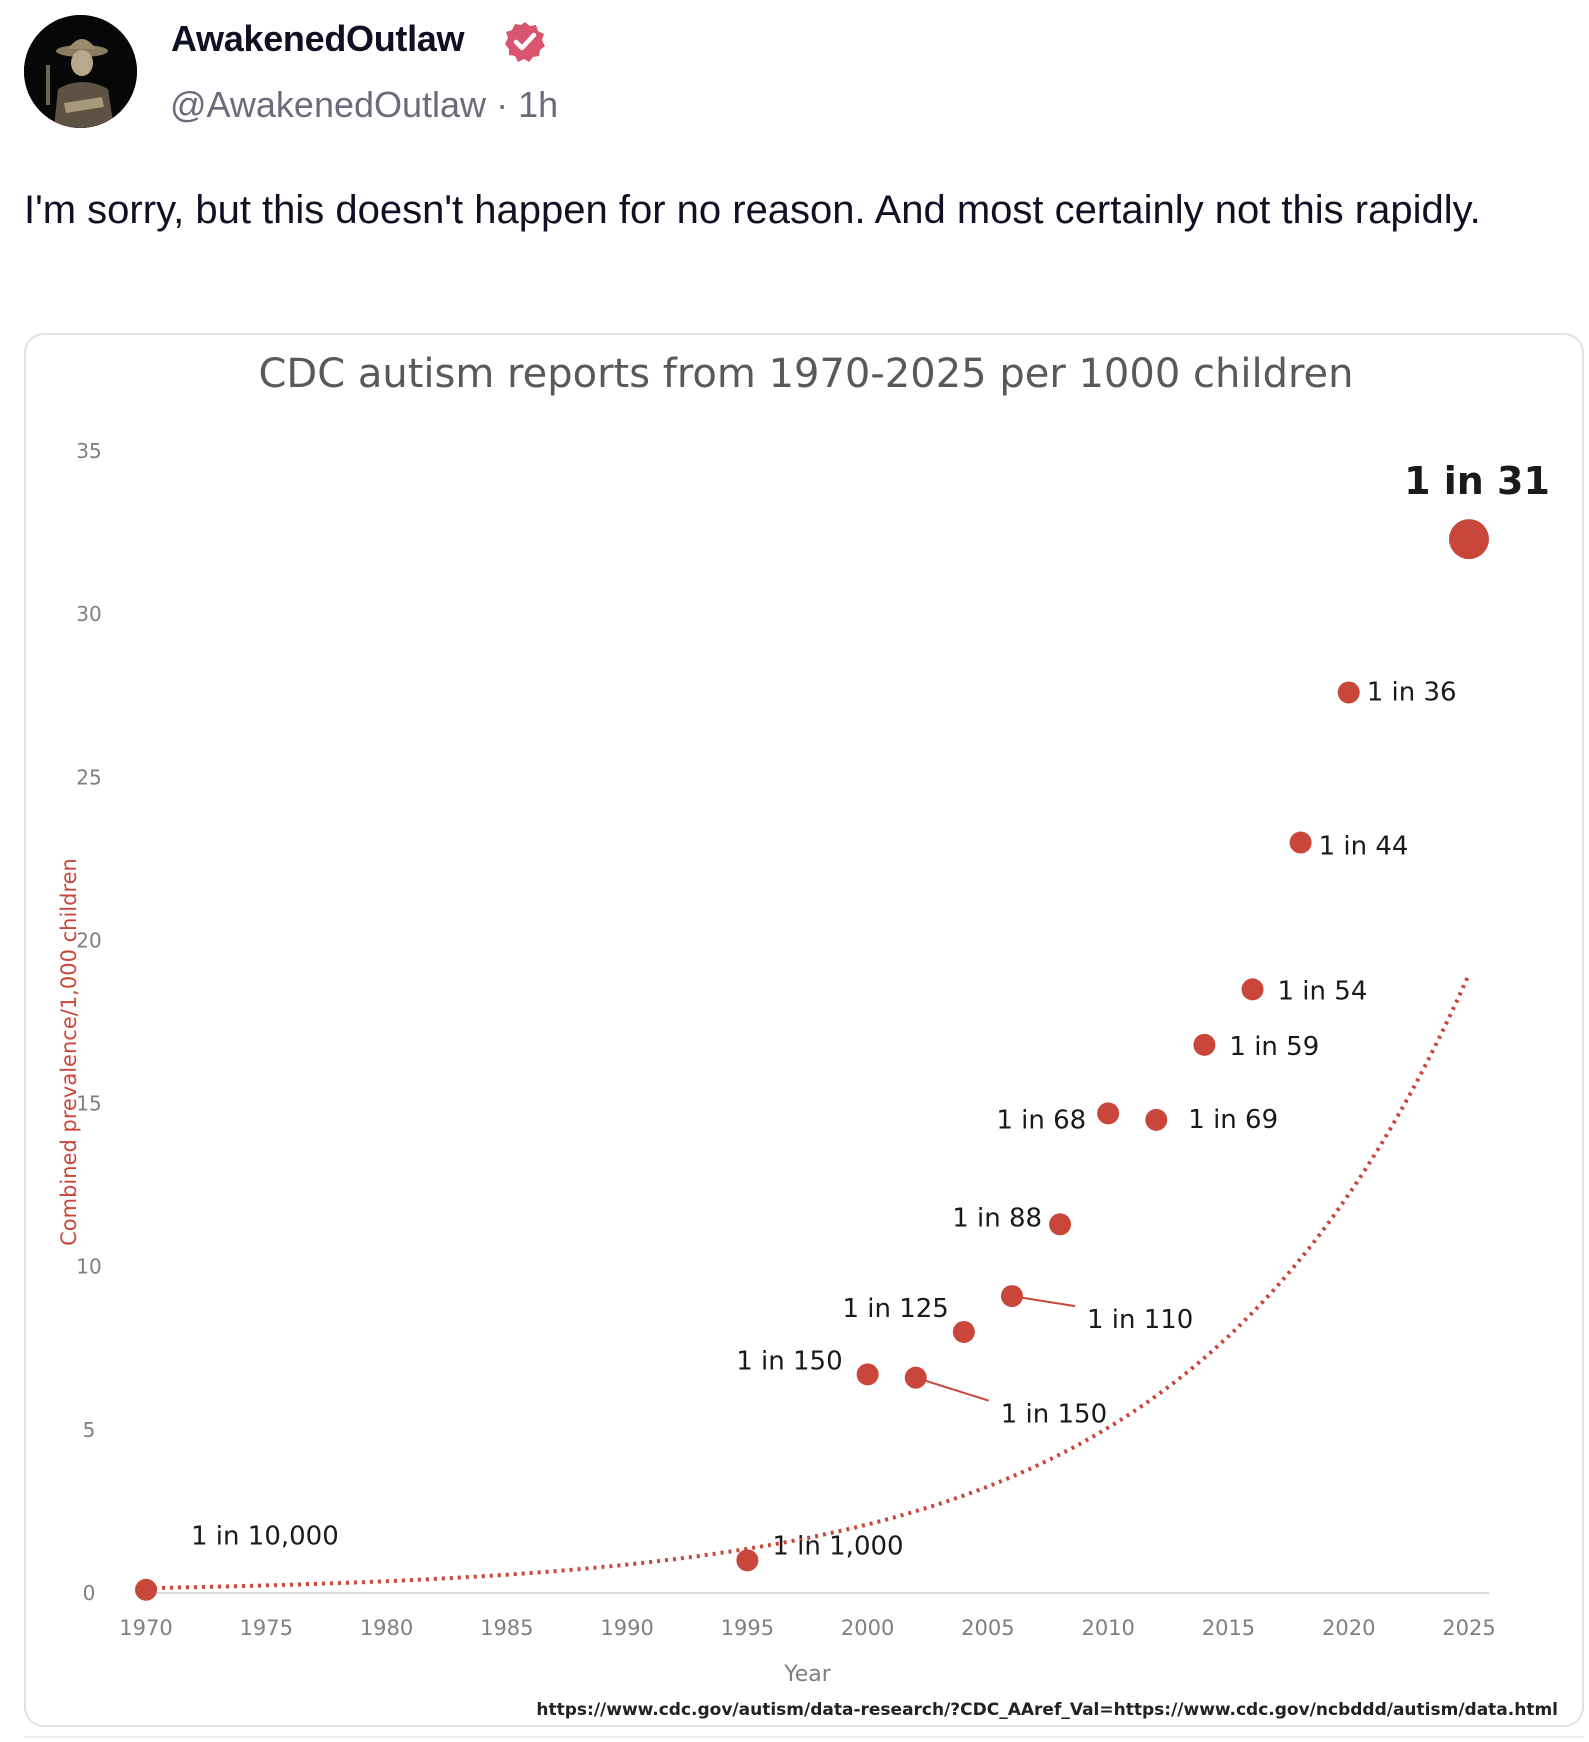  What do you see at coordinates (386, 1628) in the screenshot?
I see `x-tick-label: 1980` at bounding box center [386, 1628].